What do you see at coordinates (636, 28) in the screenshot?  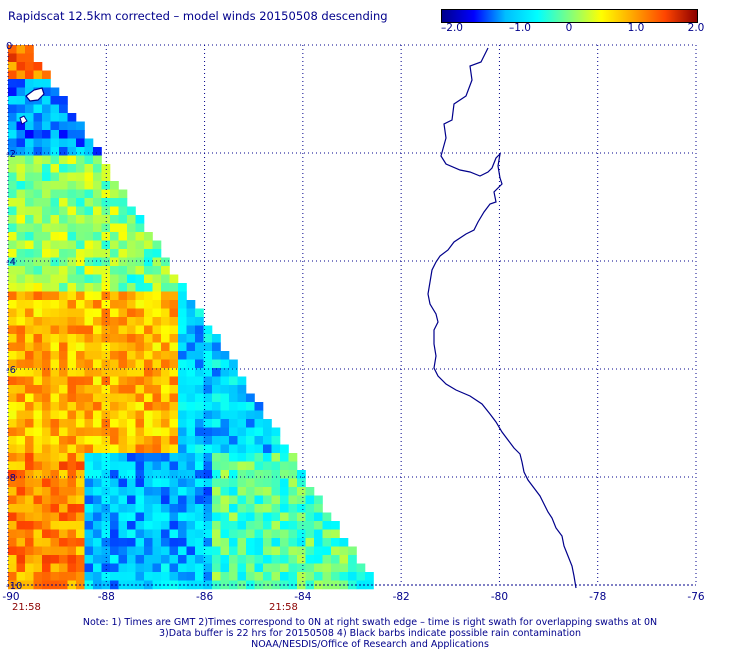 I see `colorbar-label-pos1: 1.0` at bounding box center [636, 28].